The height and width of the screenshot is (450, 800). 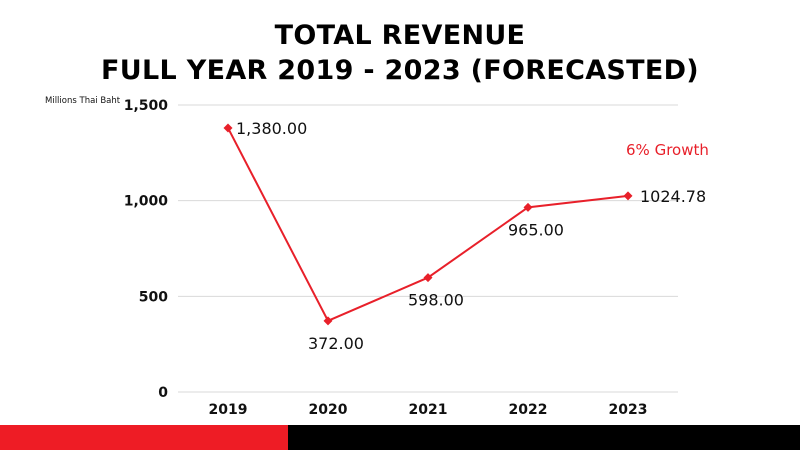 I want to click on x-tick-label: 2021, so click(x=428, y=410).